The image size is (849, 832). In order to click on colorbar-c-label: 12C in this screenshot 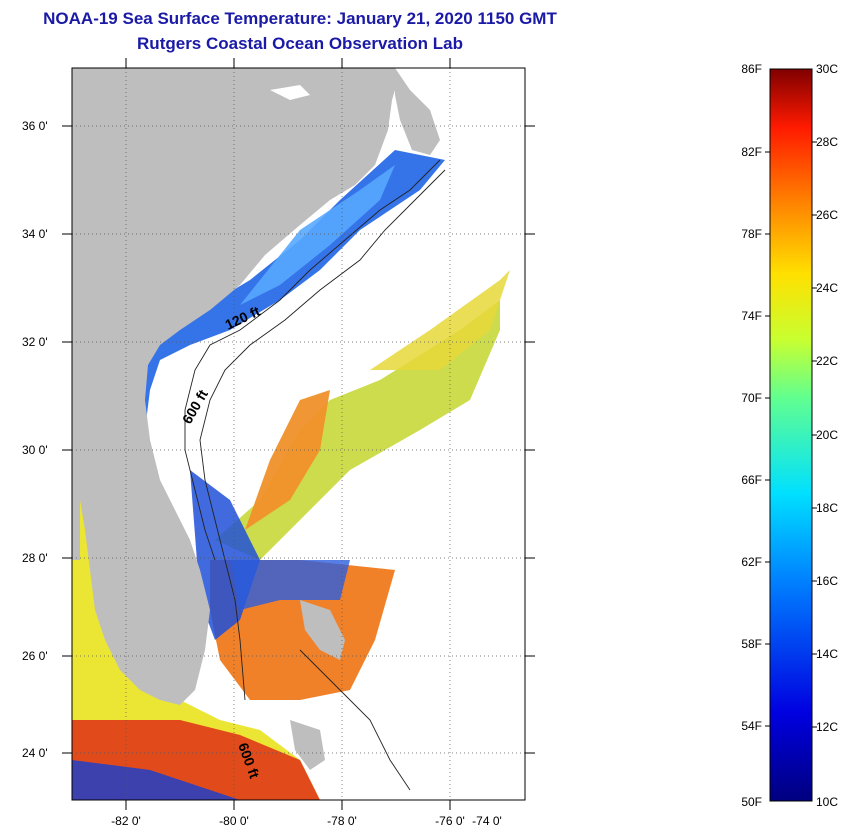, I will do `click(827, 727)`.